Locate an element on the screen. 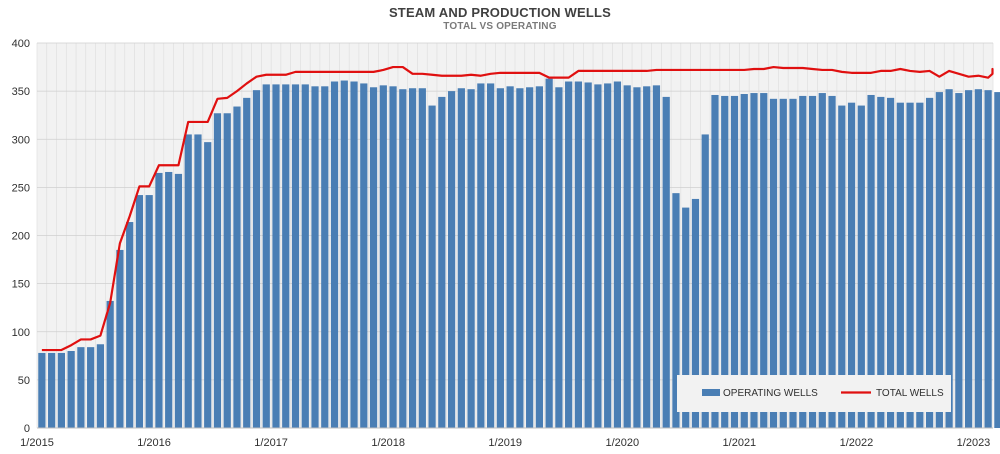  x-tick-label: 1/2019 is located at coordinates (505, 443).